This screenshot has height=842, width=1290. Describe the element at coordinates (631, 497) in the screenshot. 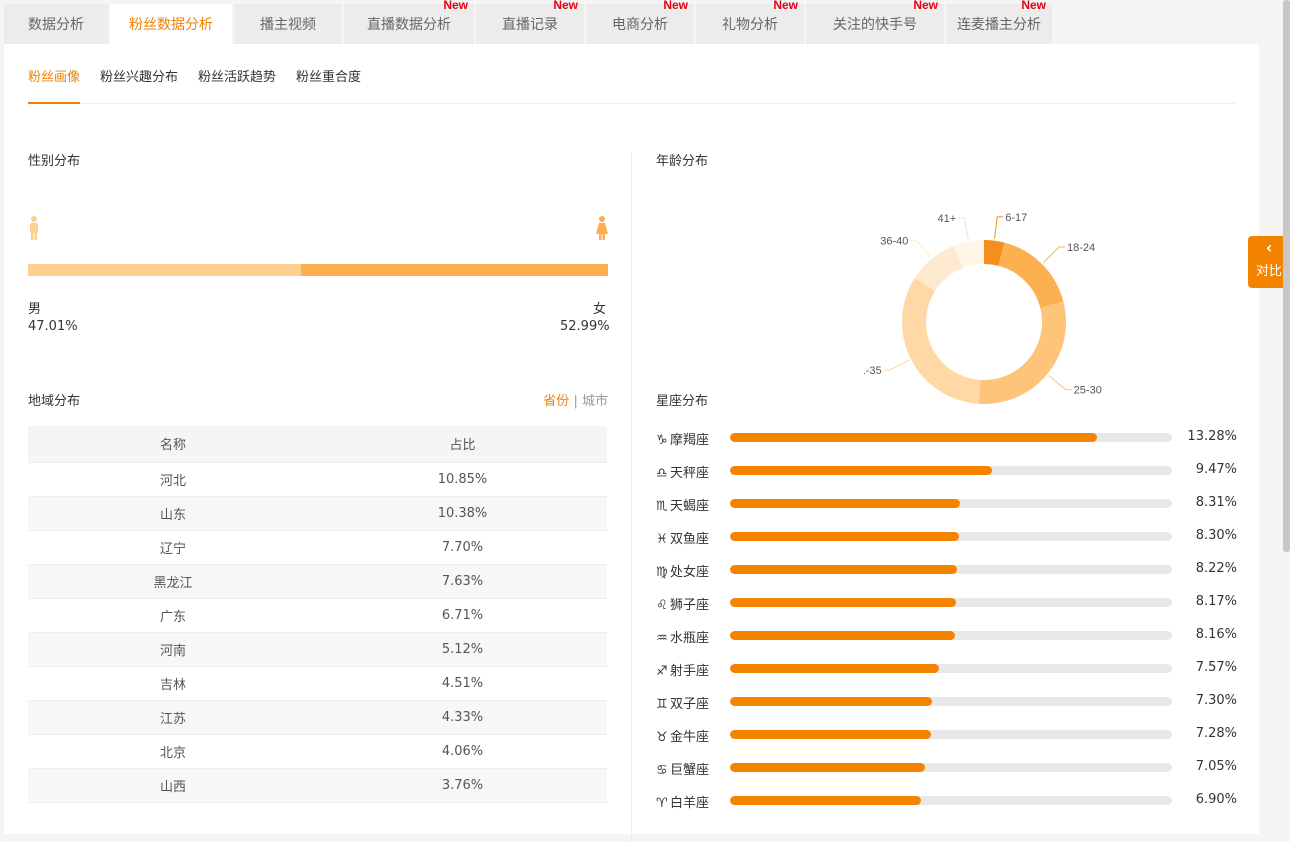

I see `column-divider` at that location.